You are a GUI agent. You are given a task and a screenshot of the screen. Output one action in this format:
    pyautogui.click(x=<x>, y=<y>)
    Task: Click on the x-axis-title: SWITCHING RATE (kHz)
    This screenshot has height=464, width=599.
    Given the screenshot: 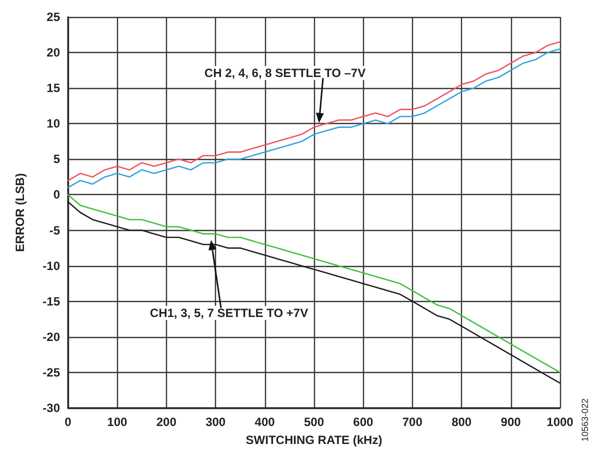 What is the action you would take?
    pyautogui.click(x=314, y=440)
    